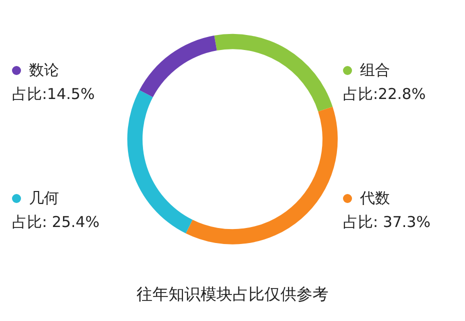 Image resolution: width=465 pixels, height=321 pixels. Describe the element at coordinates (56, 222) in the screenshot. I see `data-label: 占比: 25.4%` at that location.